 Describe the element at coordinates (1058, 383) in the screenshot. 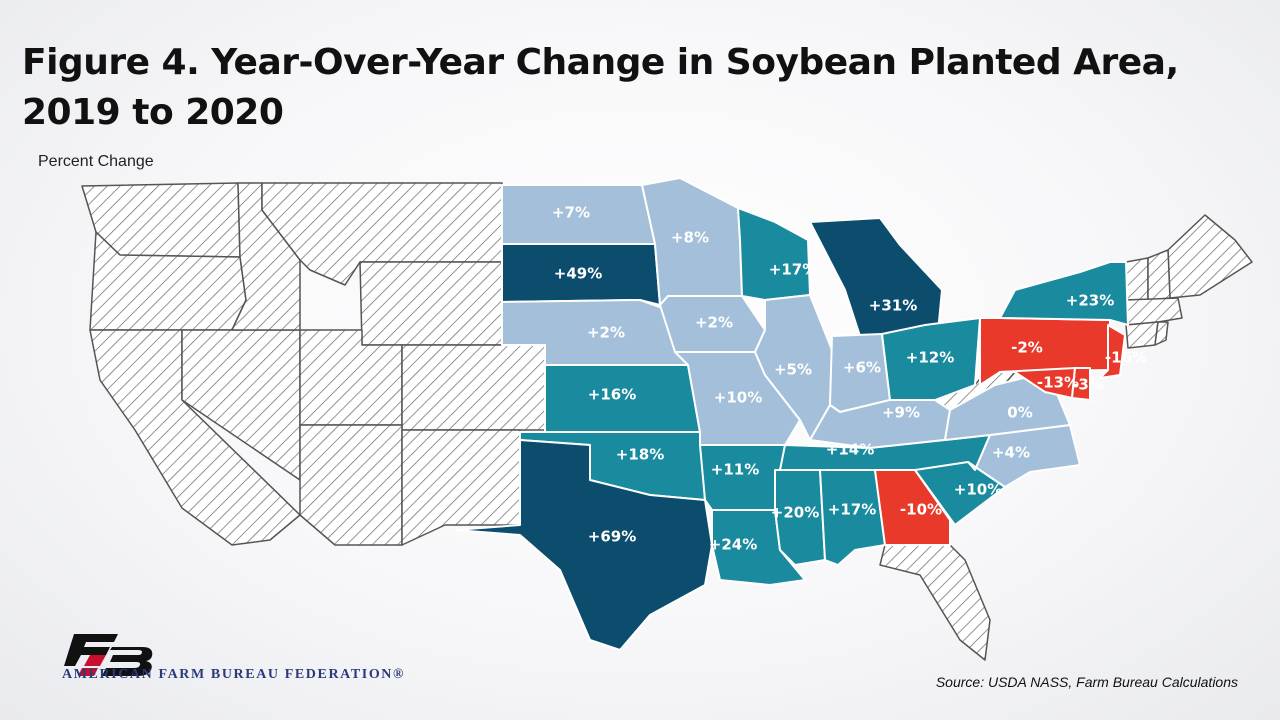

I see `state-label-md: -13%` at that location.